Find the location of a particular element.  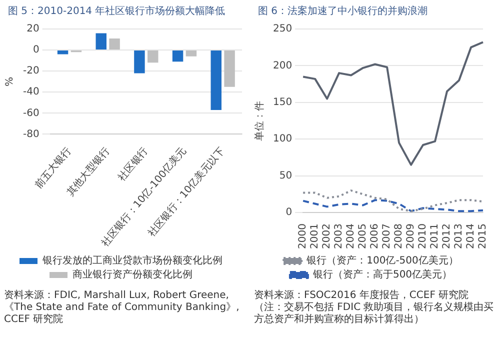

legend-label: 银行（资产：高于500亿美元） is located at coordinates (382, 274).